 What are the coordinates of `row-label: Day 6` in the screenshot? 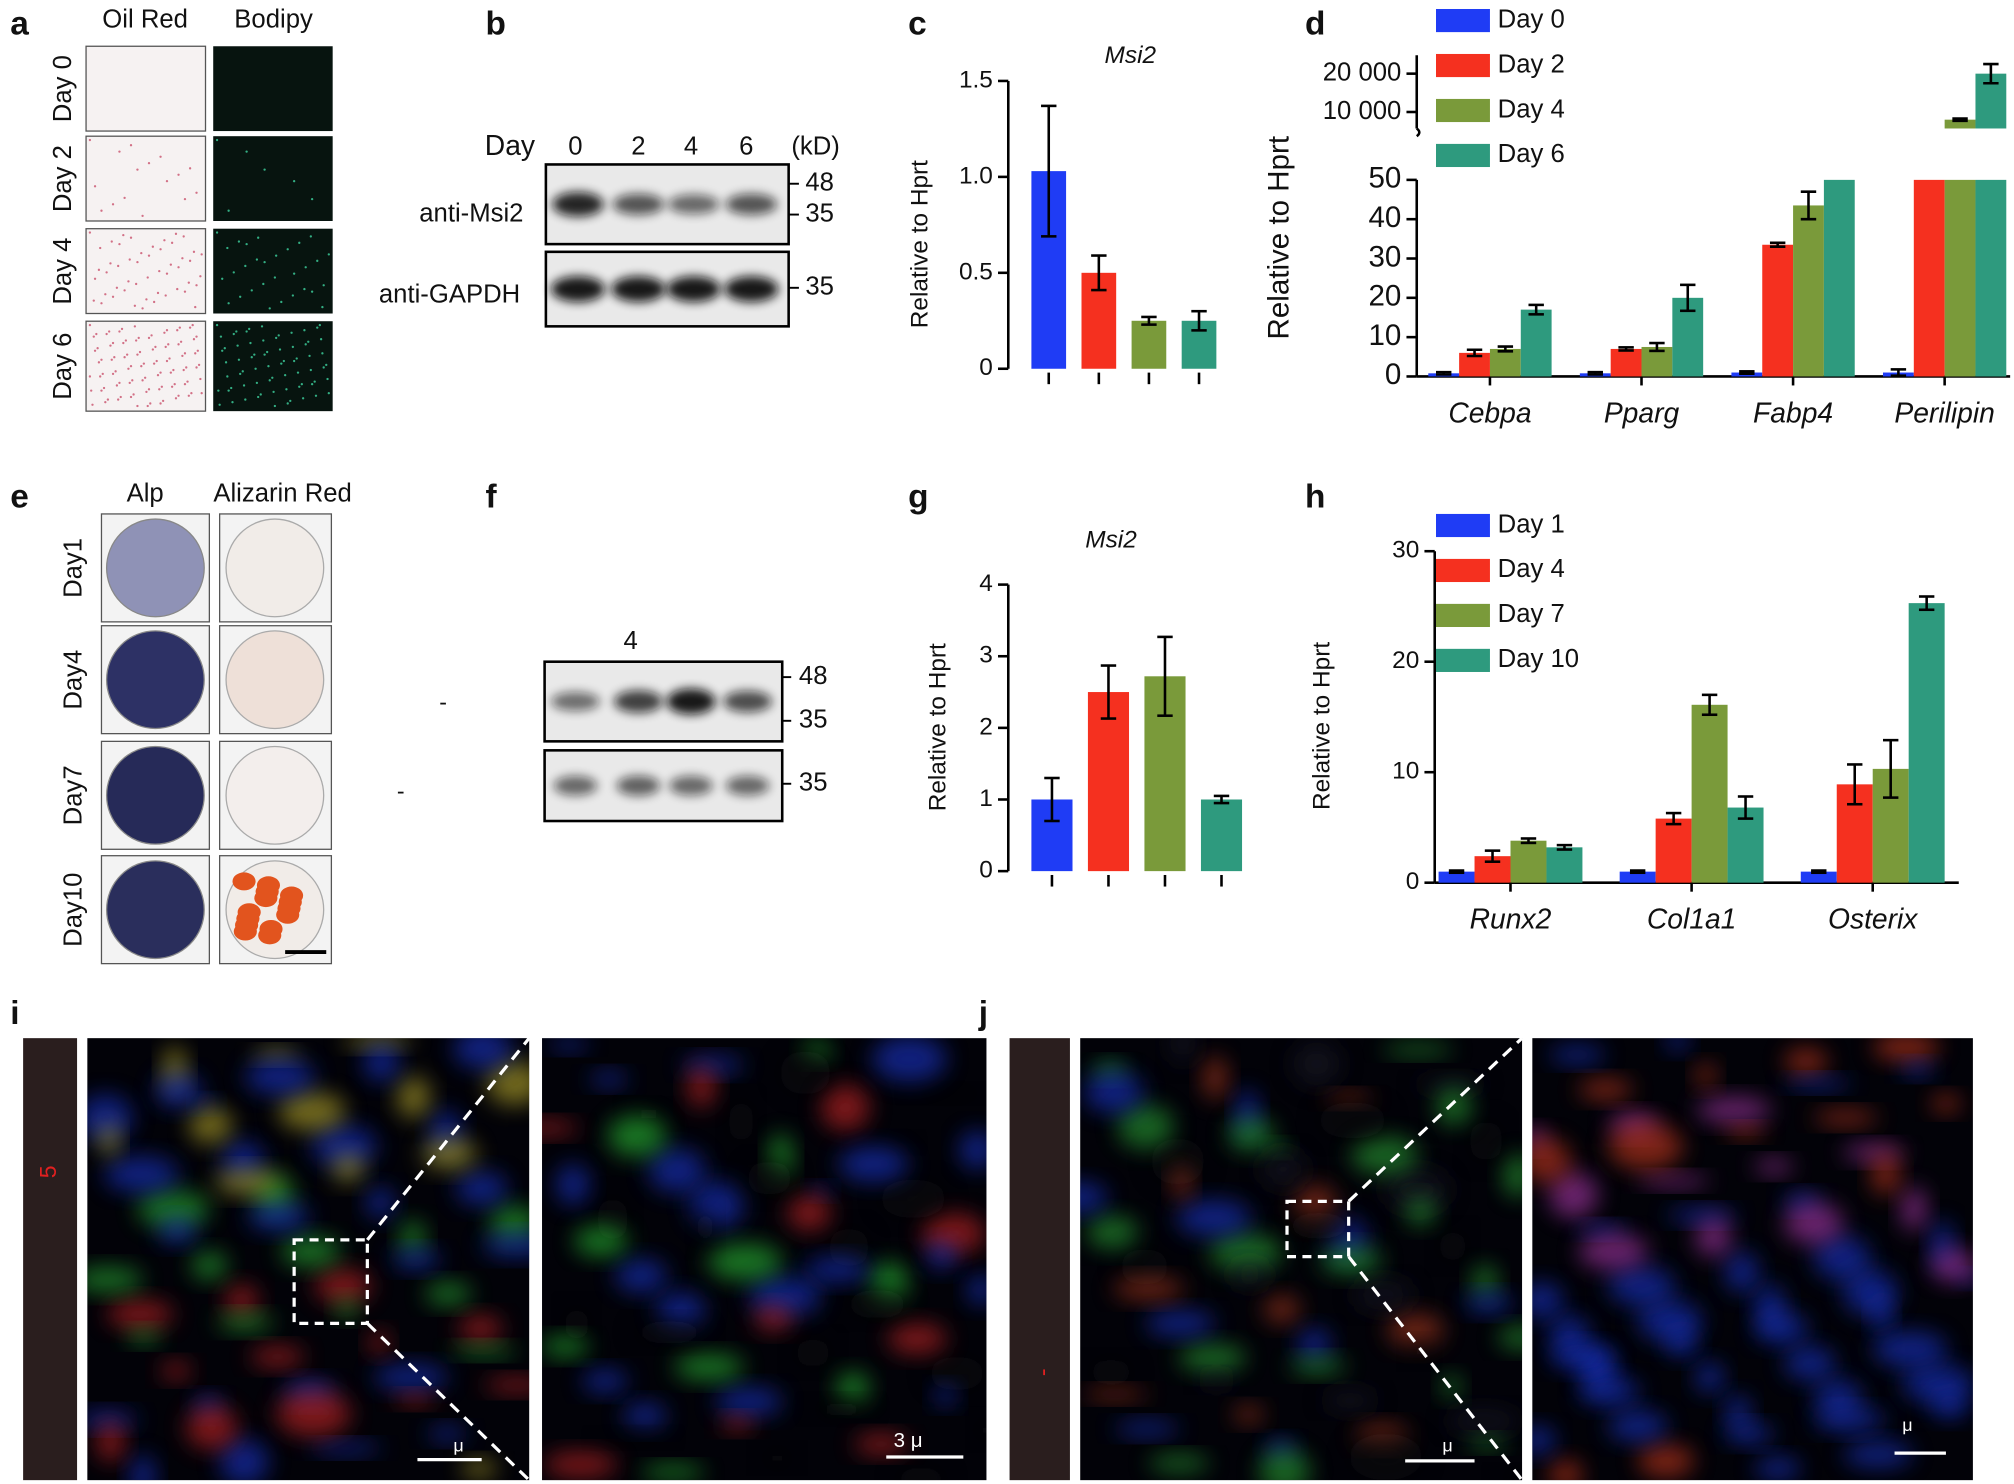 It's located at (63, 366).